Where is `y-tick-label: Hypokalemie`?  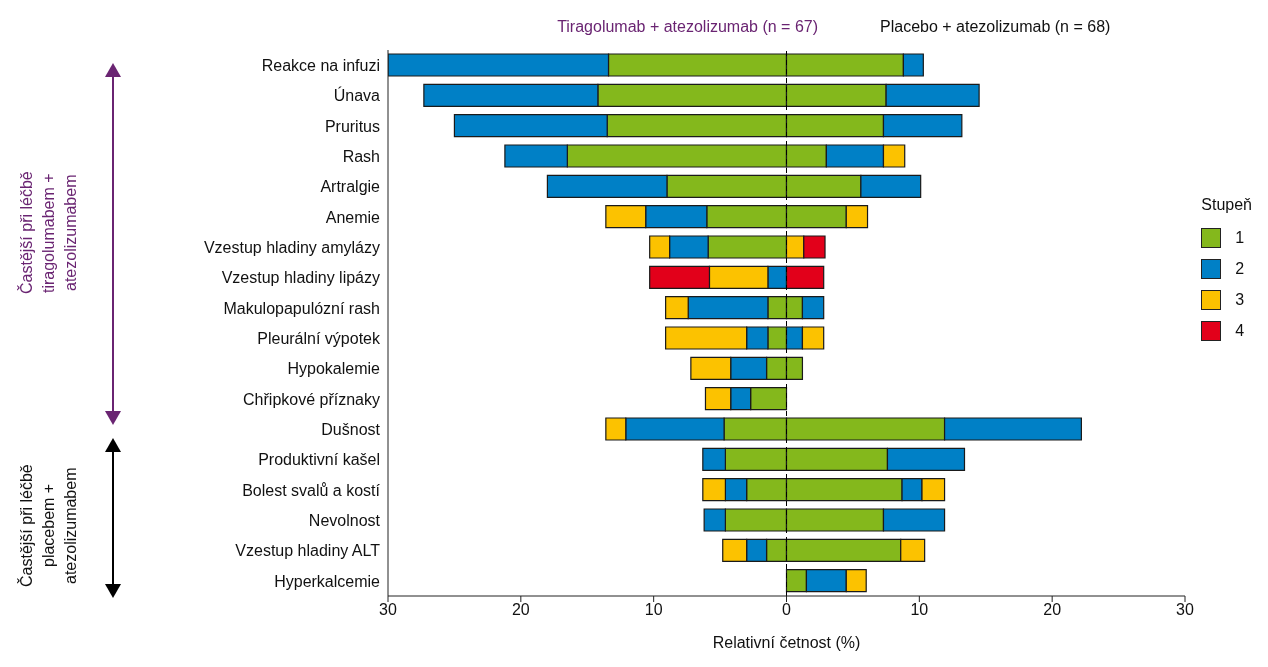
y-tick-label: Hypokalemie is located at coordinates (334, 369).